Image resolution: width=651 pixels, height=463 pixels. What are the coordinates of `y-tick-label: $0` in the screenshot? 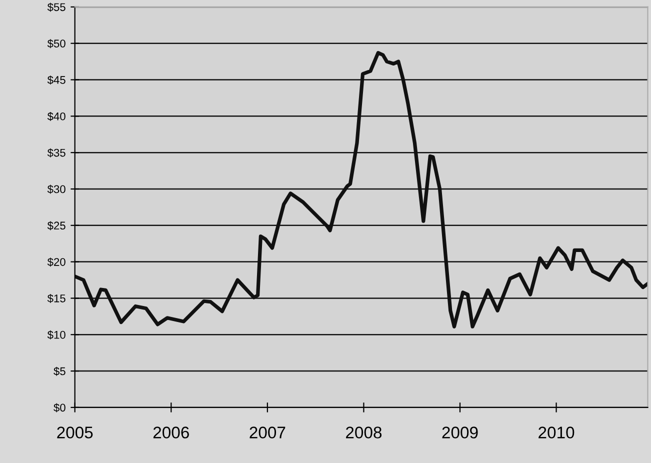 It's located at (60, 407).